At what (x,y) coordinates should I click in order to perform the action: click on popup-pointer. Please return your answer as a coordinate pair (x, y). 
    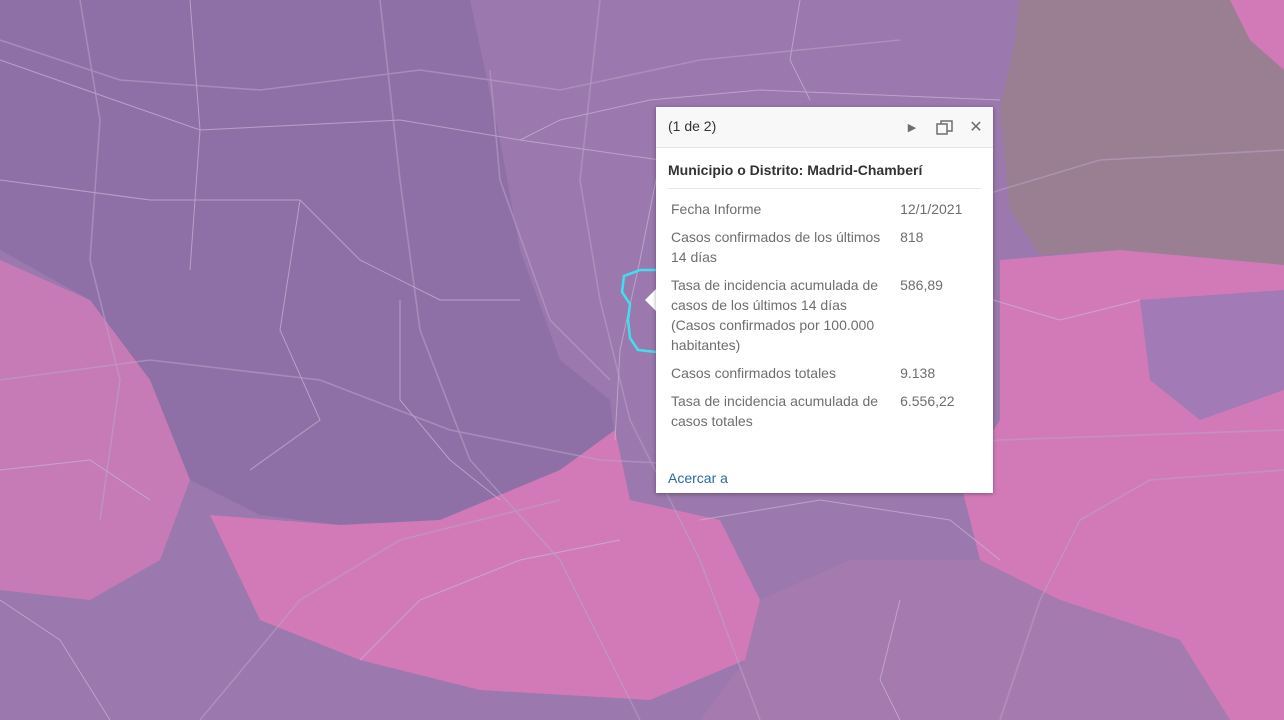
    Looking at the image, I should click on (650, 300).